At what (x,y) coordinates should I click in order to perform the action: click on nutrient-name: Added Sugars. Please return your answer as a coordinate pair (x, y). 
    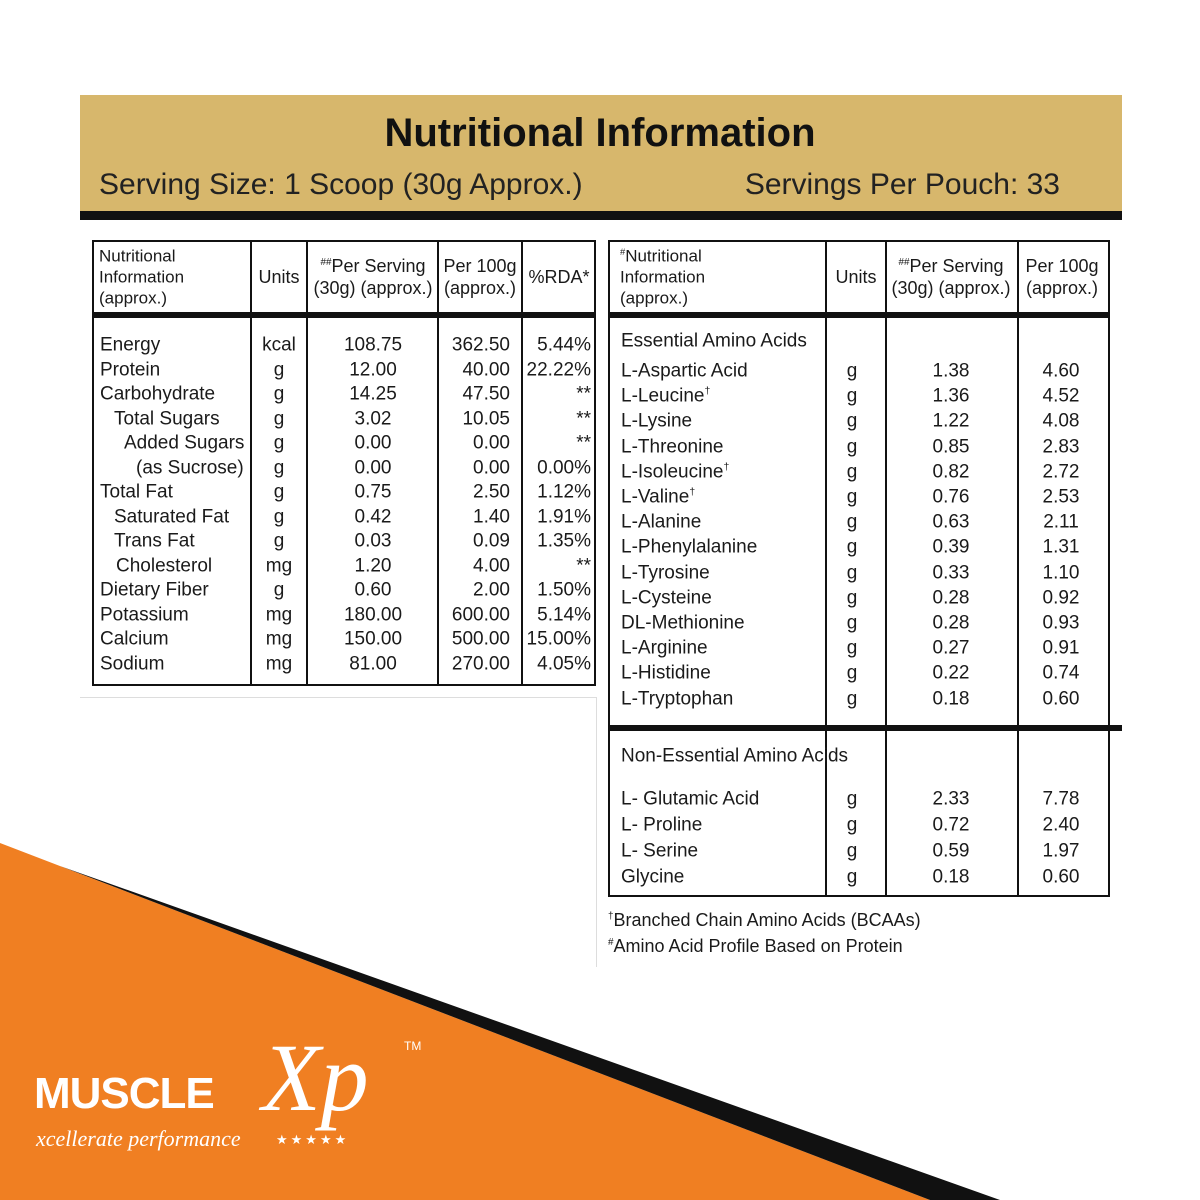
    Looking at the image, I should click on (184, 443).